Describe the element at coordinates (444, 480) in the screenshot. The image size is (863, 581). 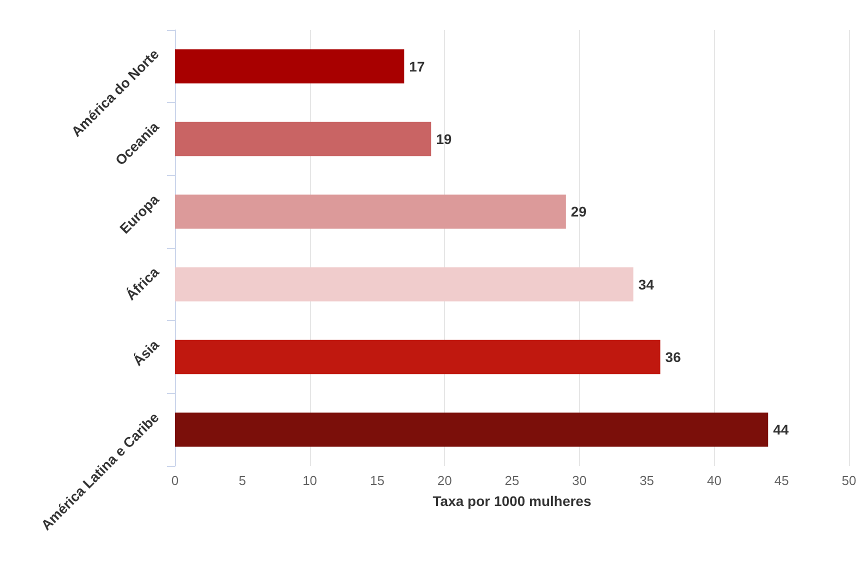
I see `x-tick-label: 20` at that location.